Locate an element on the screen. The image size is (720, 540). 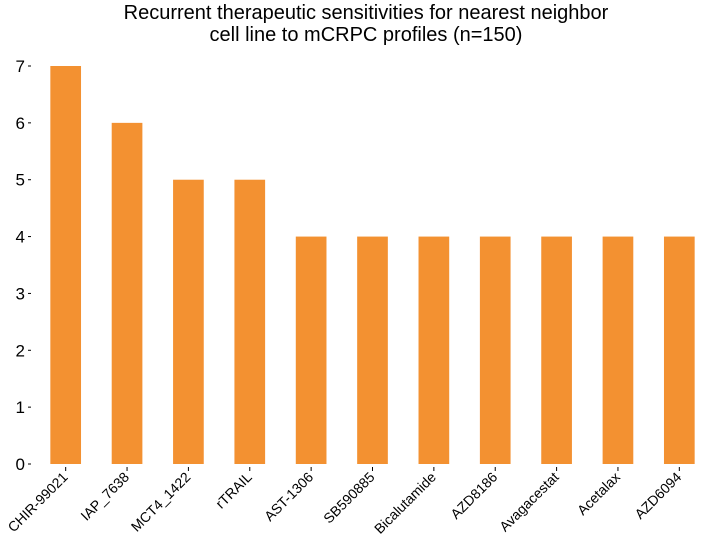
x-tick-label: AST-1306 is located at coordinates (288, 496).